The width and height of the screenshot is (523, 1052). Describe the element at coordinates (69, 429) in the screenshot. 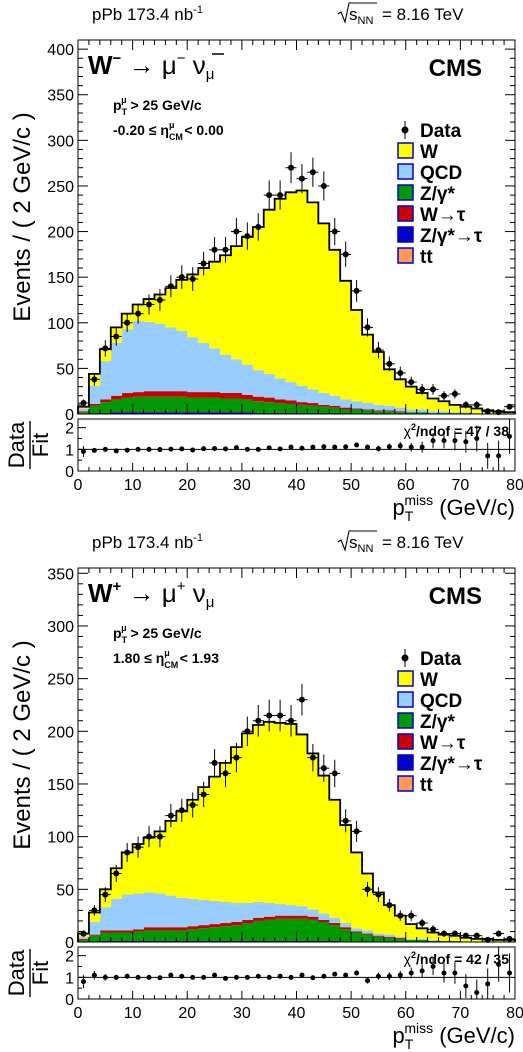

I see `ratio-y-tick-label: 2` at that location.